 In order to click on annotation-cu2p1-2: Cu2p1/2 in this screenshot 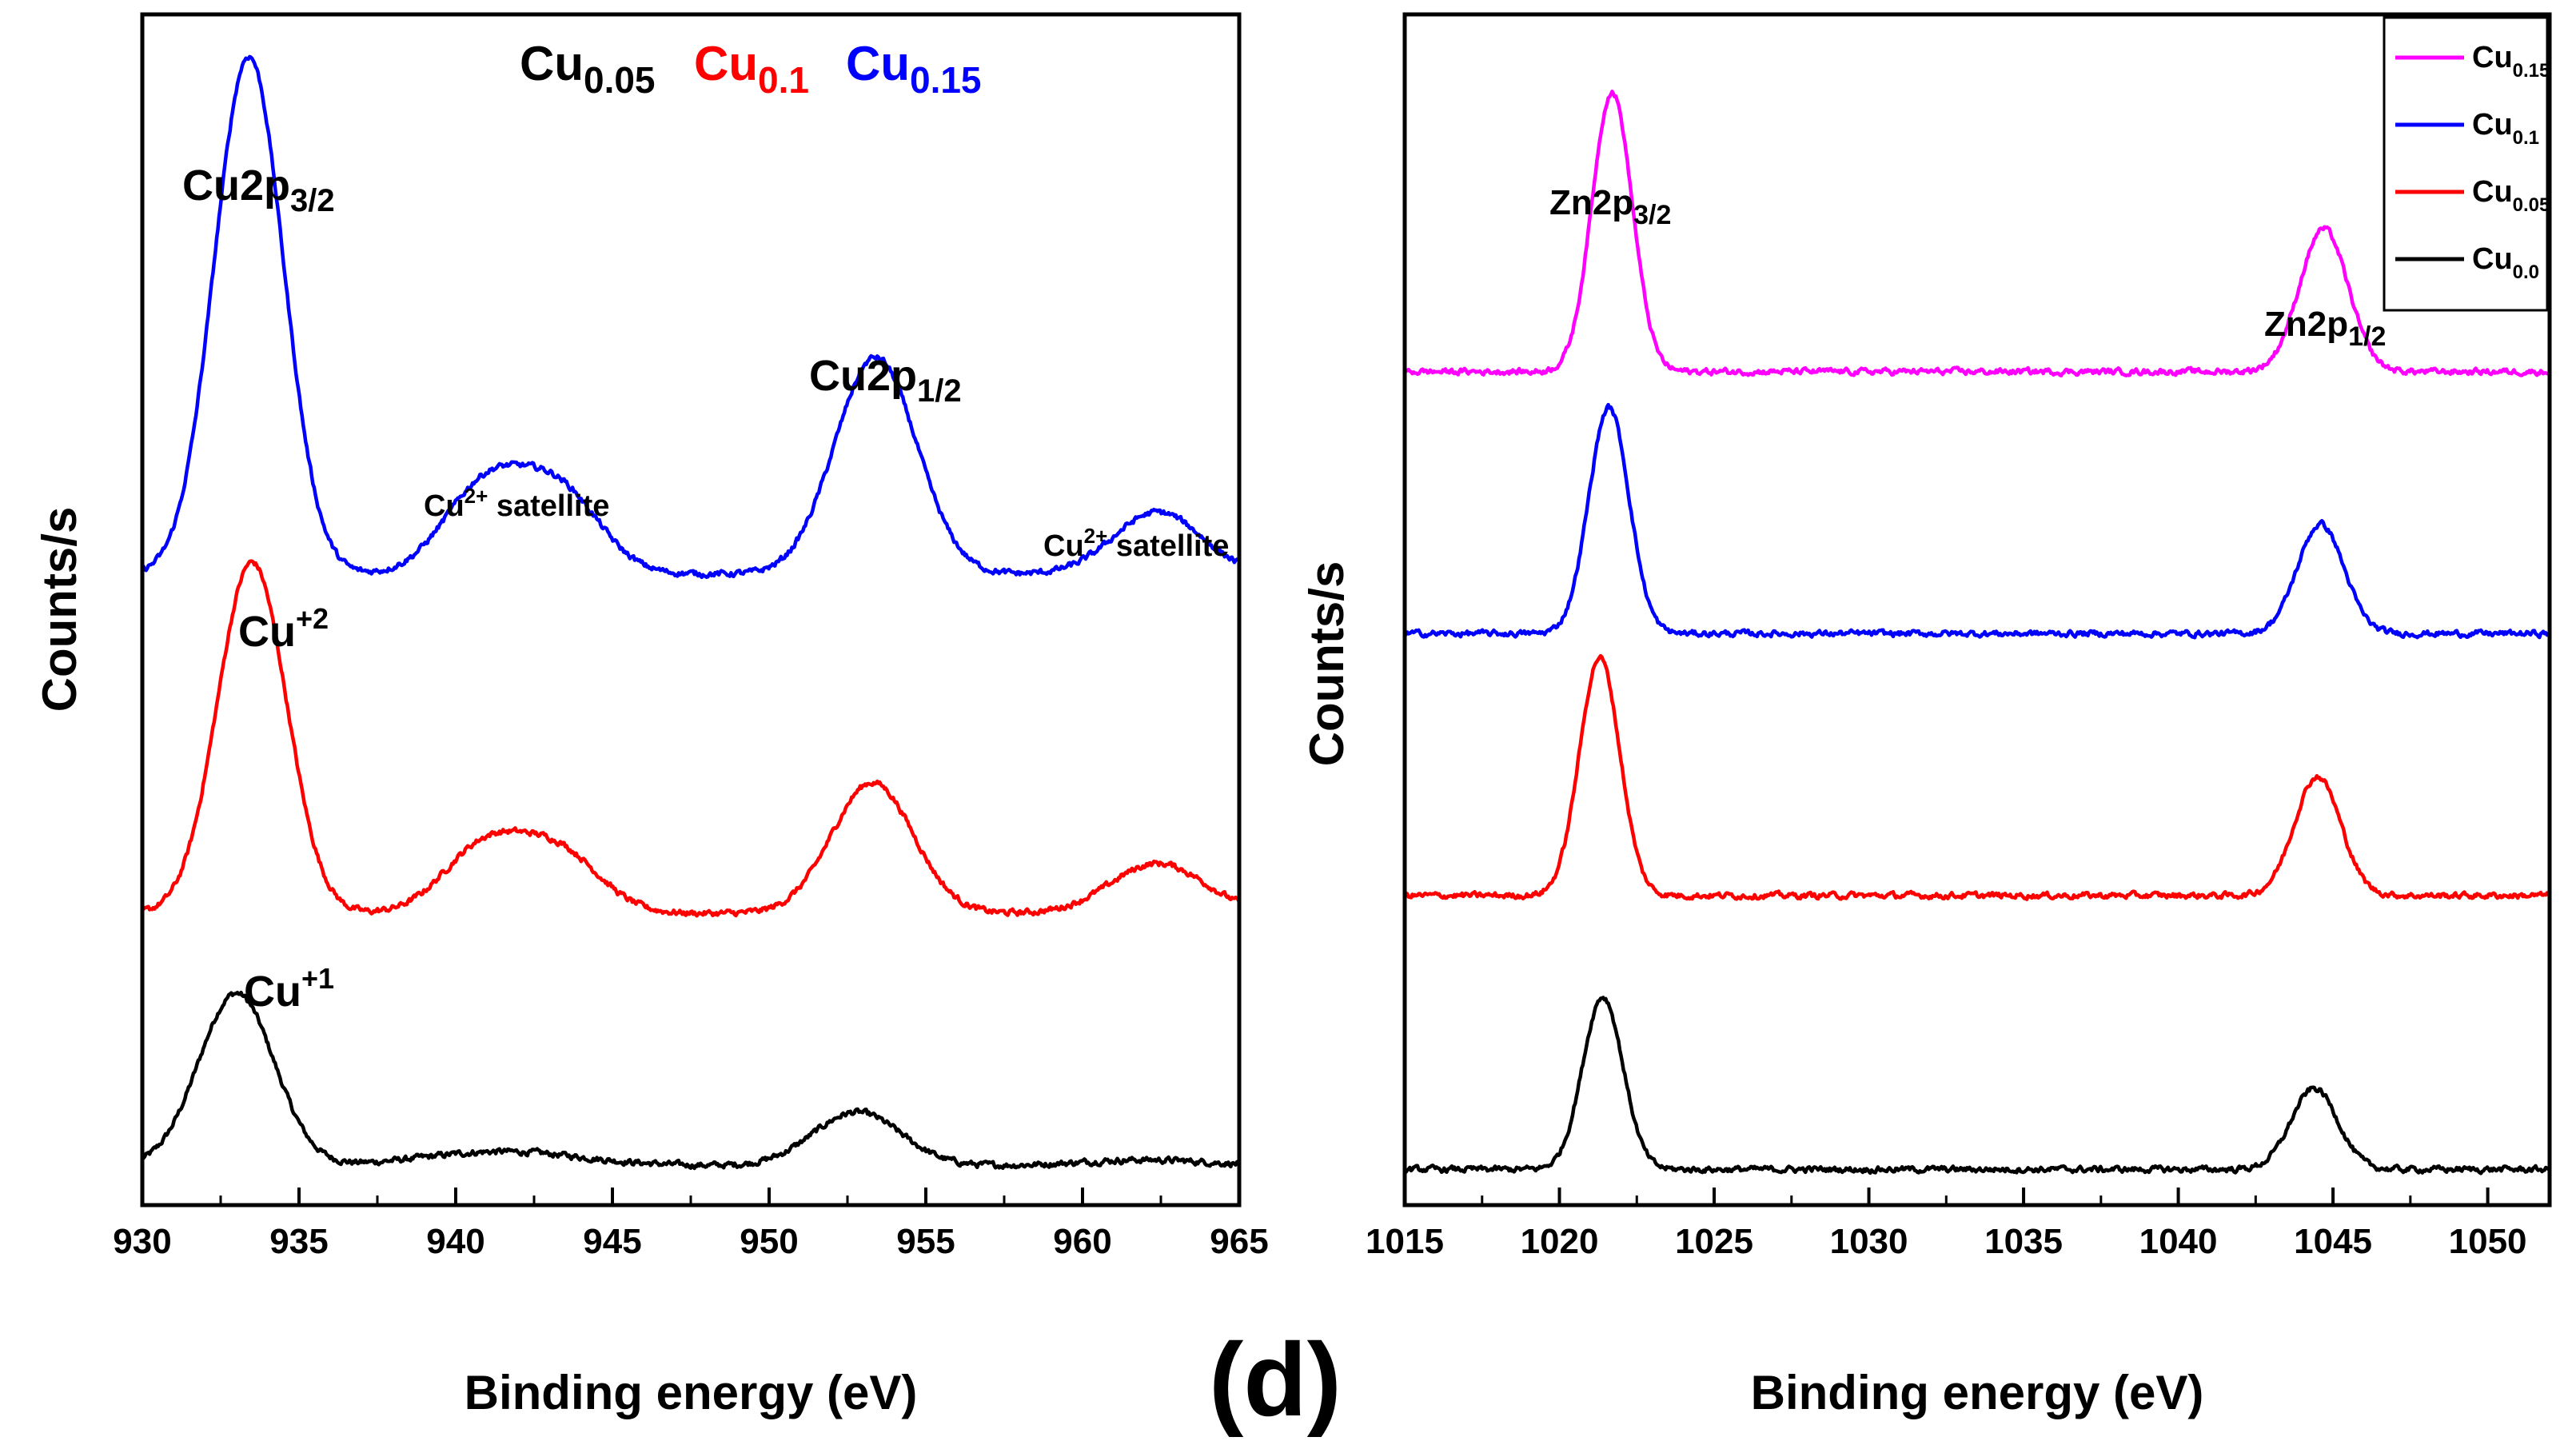, I will do `click(885, 381)`.